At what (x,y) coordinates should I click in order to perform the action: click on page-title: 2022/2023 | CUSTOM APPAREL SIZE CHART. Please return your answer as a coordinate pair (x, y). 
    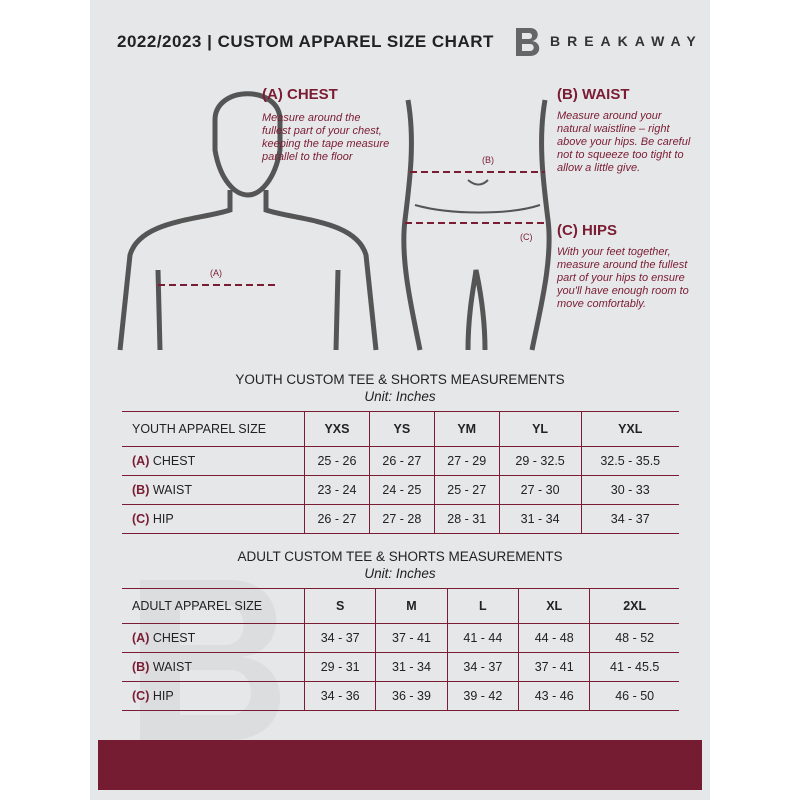
    Looking at the image, I should click on (305, 41).